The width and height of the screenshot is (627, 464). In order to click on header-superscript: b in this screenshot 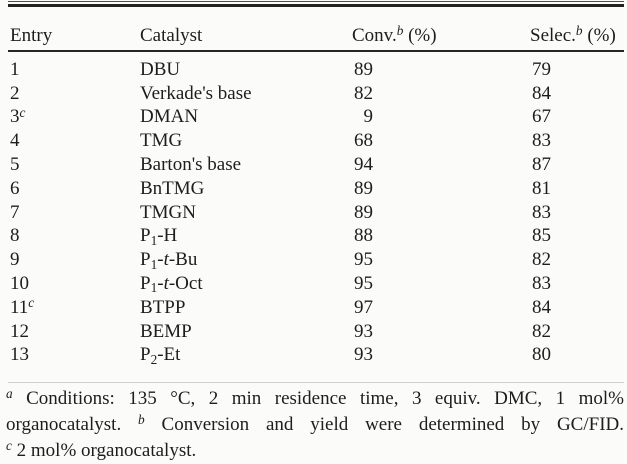, I will do `click(400, 31)`.